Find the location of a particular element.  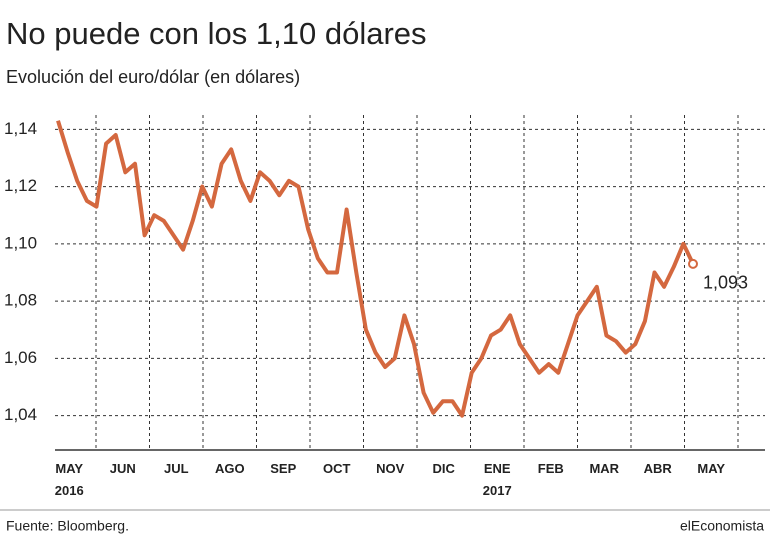

x-tick-label: AGO is located at coordinates (229, 468).